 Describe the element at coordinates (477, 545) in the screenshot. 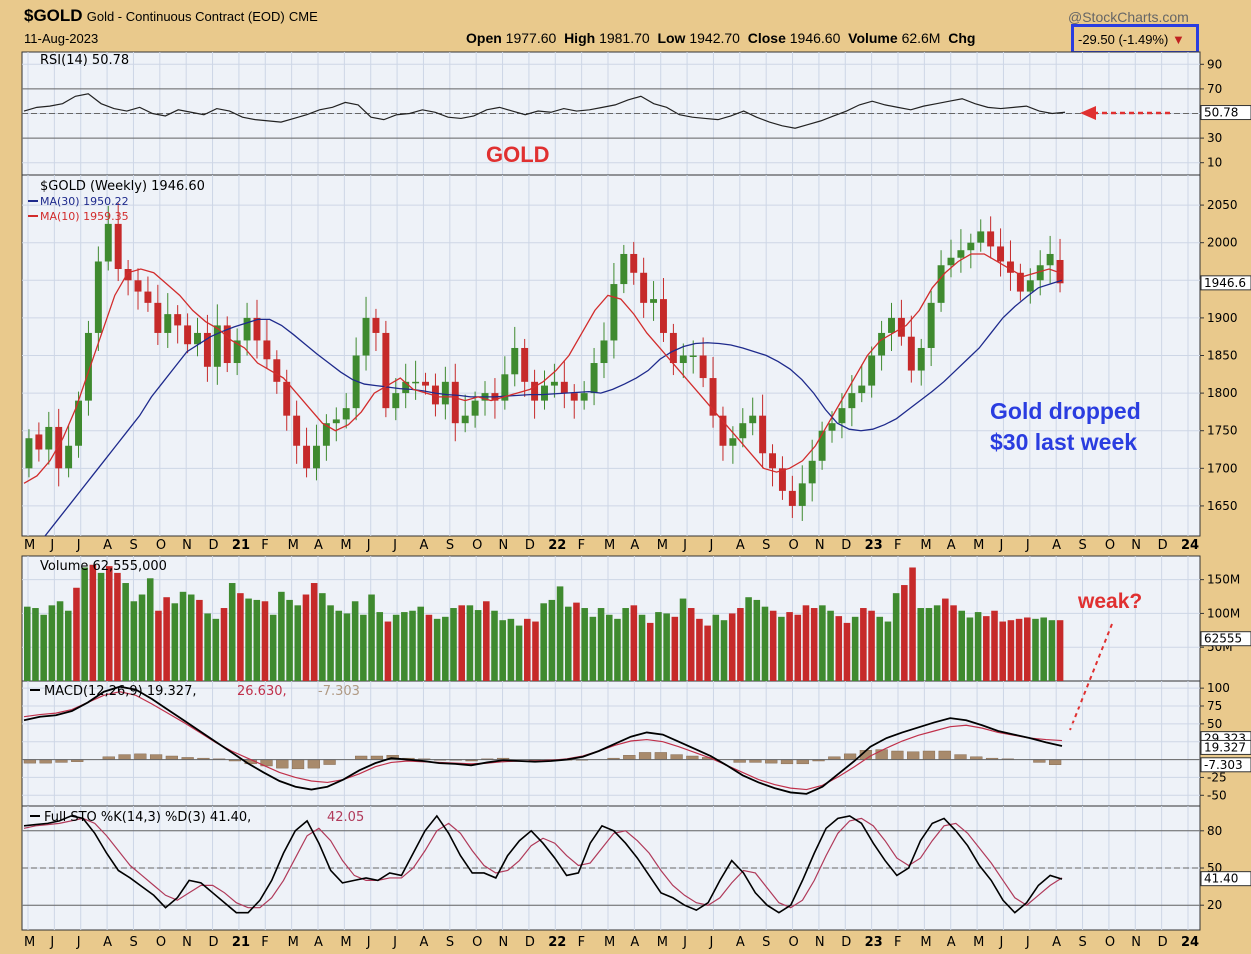

I see `x-axis-label-top: O` at that location.